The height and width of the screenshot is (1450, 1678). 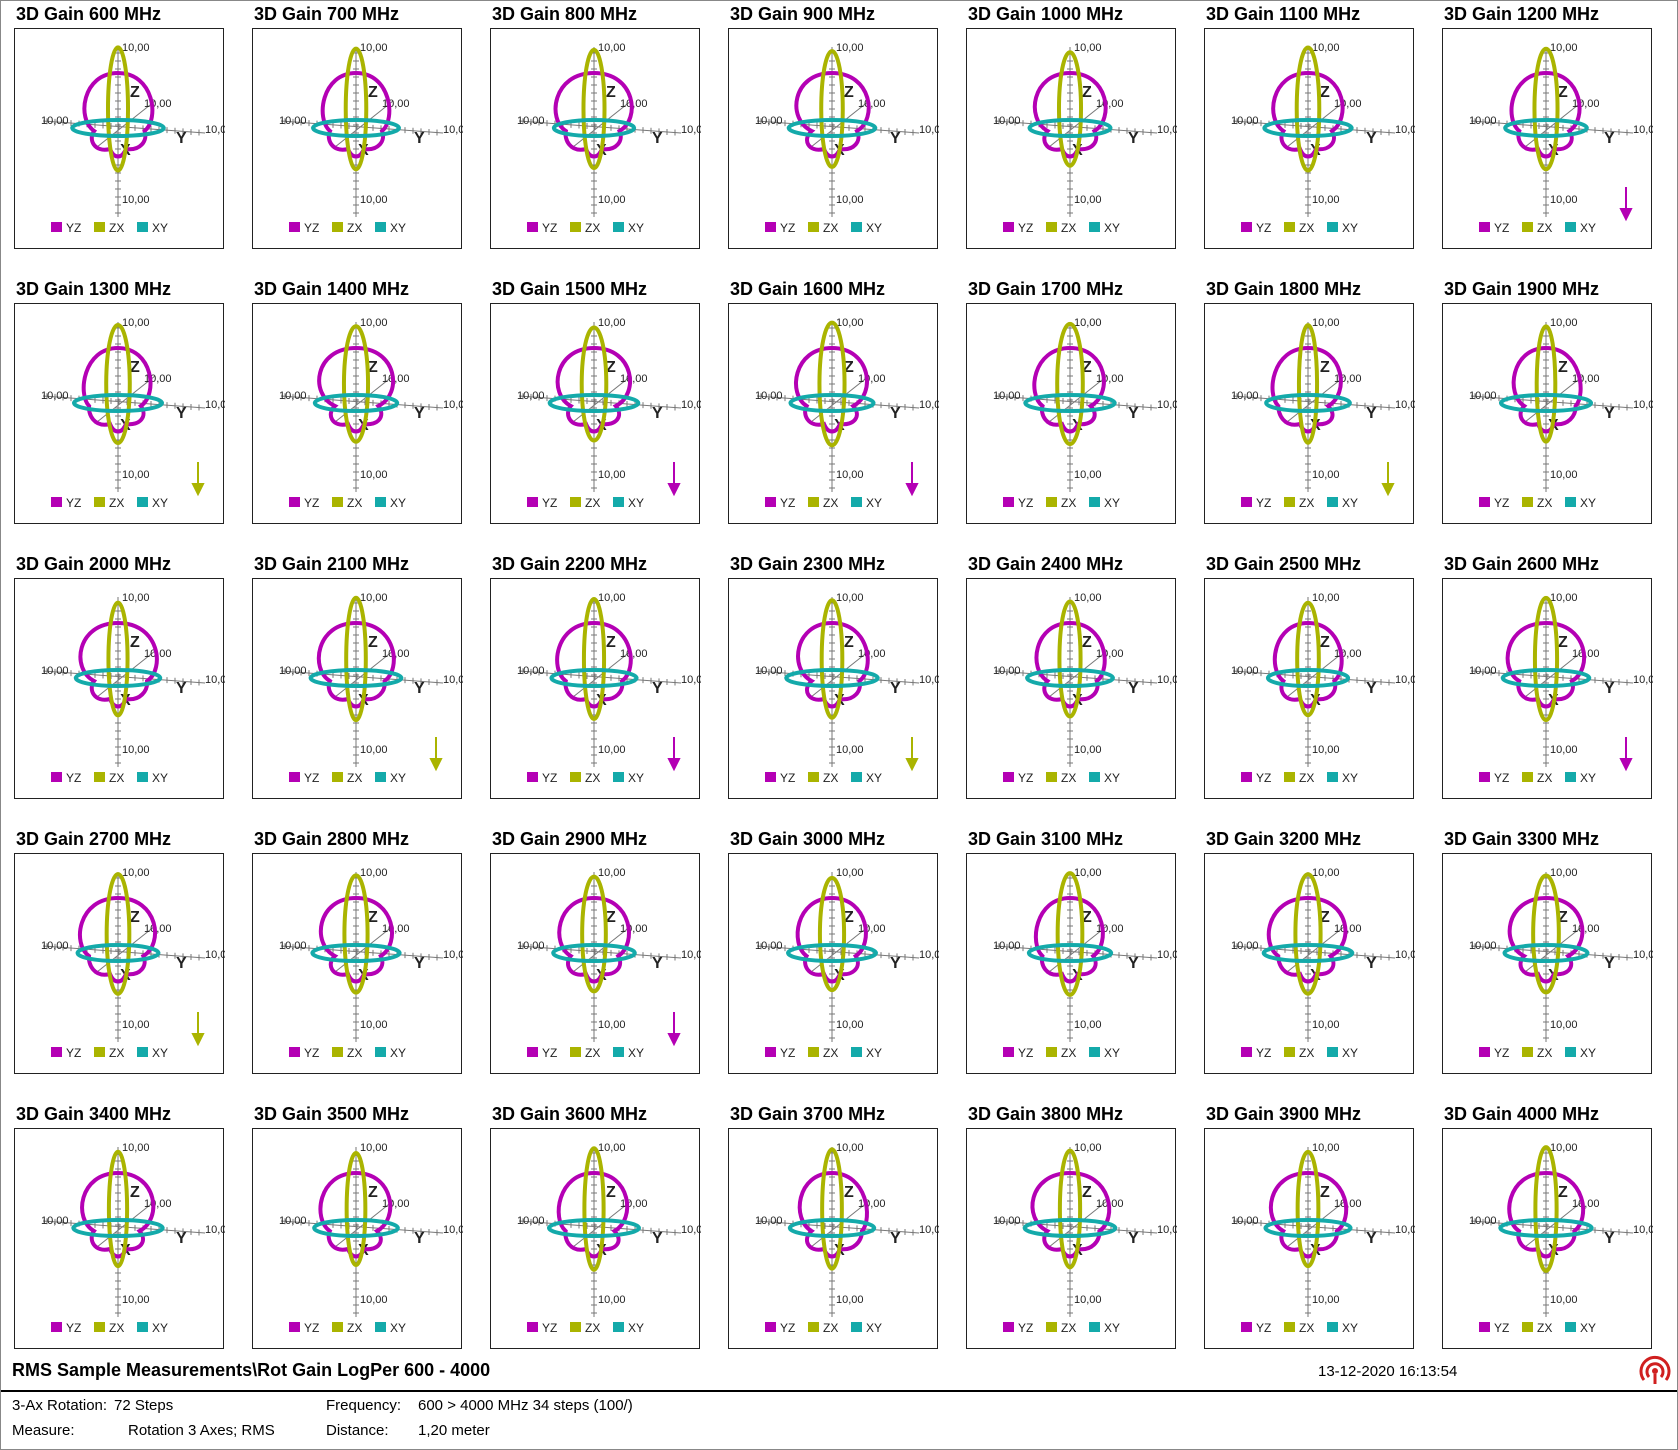 I want to click on antenna-signal-icon, so click(x=1655, y=1369).